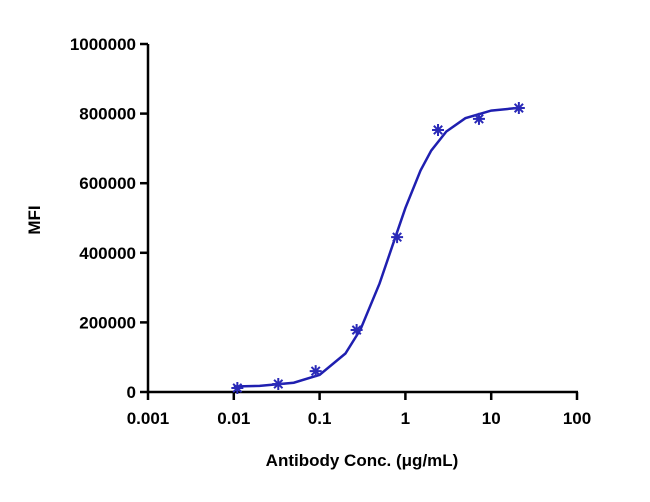 This screenshot has height=502, width=650. I want to click on x-axis-label: Antibody Conc. (μg/mL), so click(362, 460).